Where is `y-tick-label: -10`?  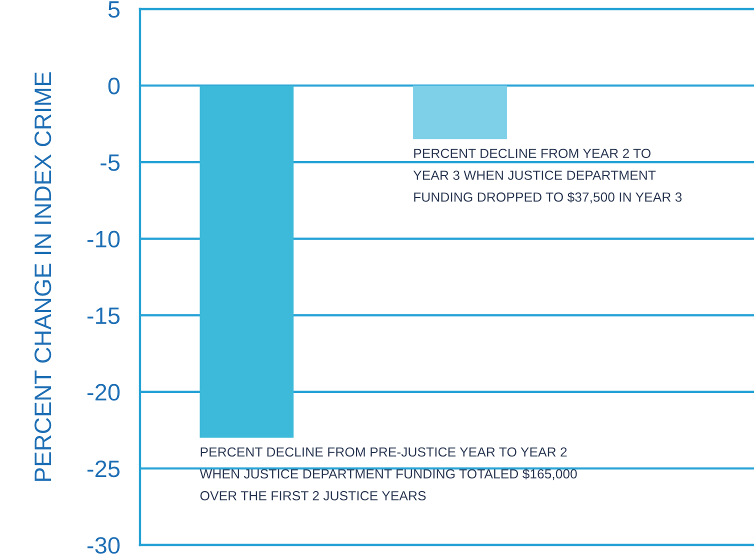
y-tick-label: -10 is located at coordinates (103, 239).